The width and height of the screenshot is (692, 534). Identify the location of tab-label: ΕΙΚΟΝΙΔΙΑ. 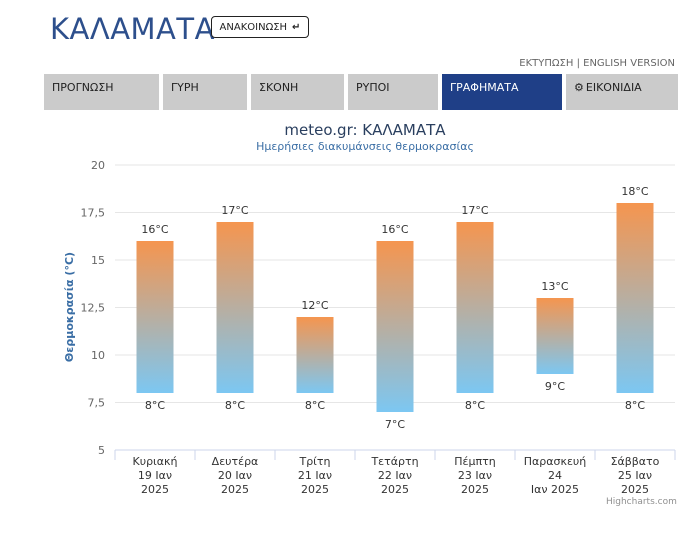
(613, 87).